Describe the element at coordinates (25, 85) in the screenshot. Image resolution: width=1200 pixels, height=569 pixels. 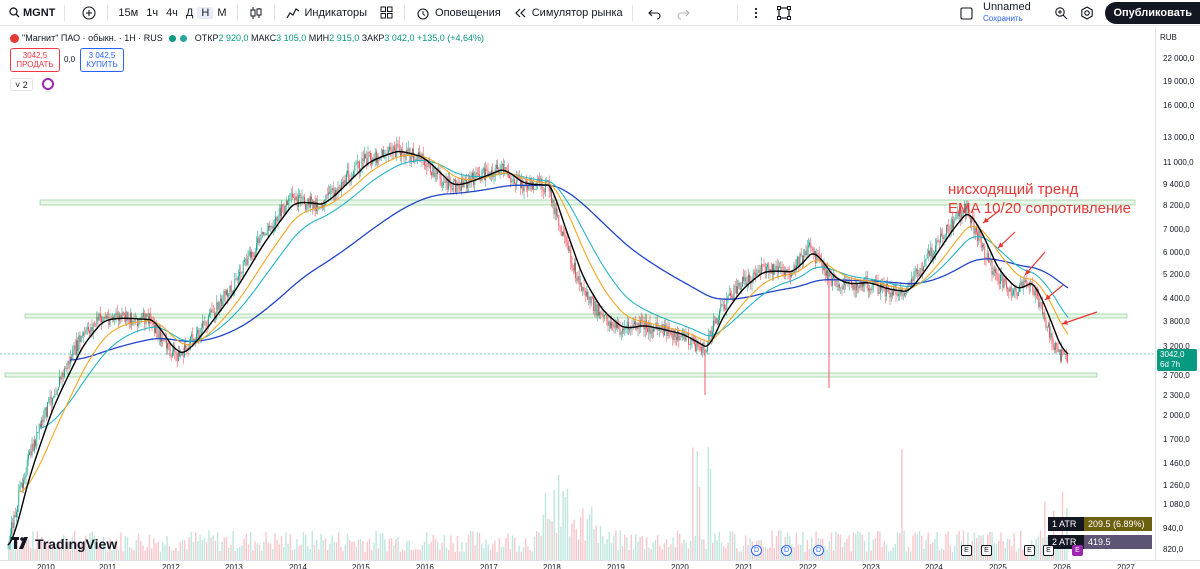
I see `indicators-count: 2` at that location.